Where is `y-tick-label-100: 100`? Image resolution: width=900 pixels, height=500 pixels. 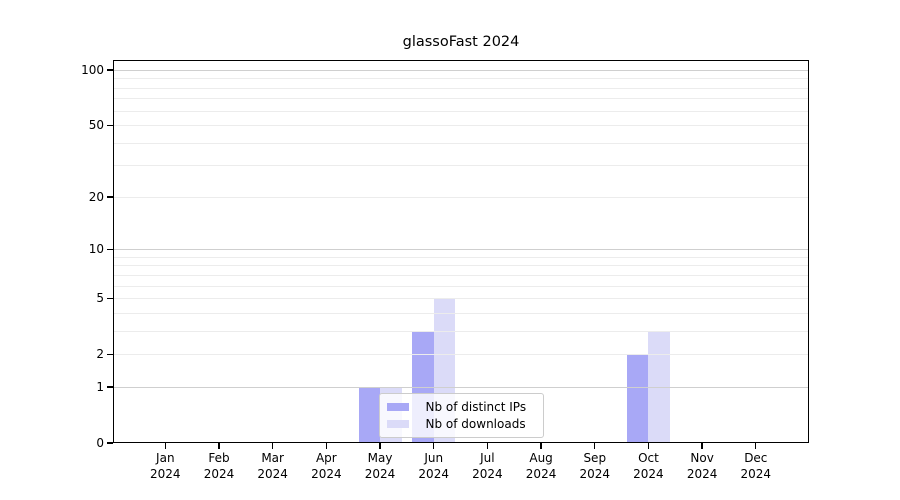
y-tick-label-100: 100 is located at coordinates (92, 69).